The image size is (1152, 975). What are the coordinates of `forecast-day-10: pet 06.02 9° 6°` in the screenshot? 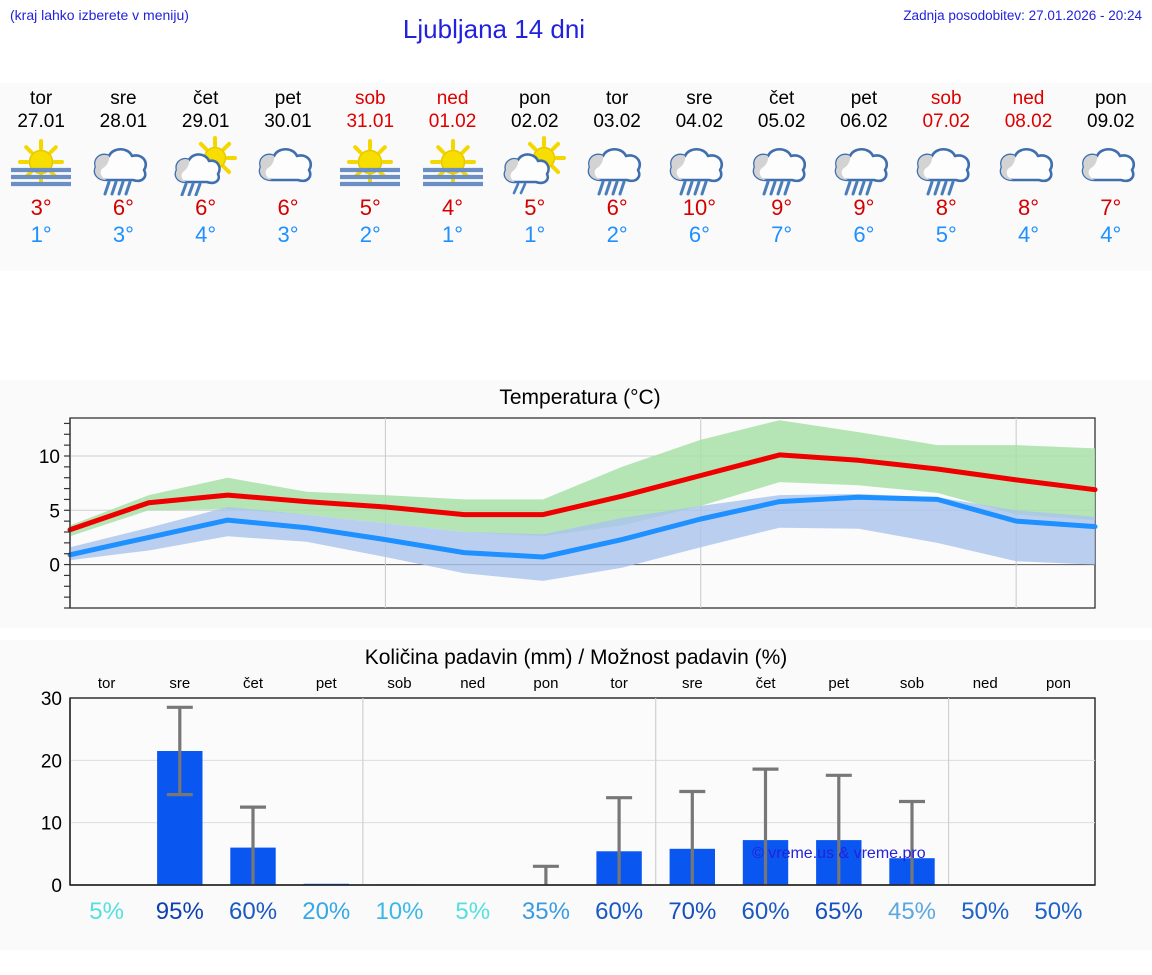 It's located at (864, 177).